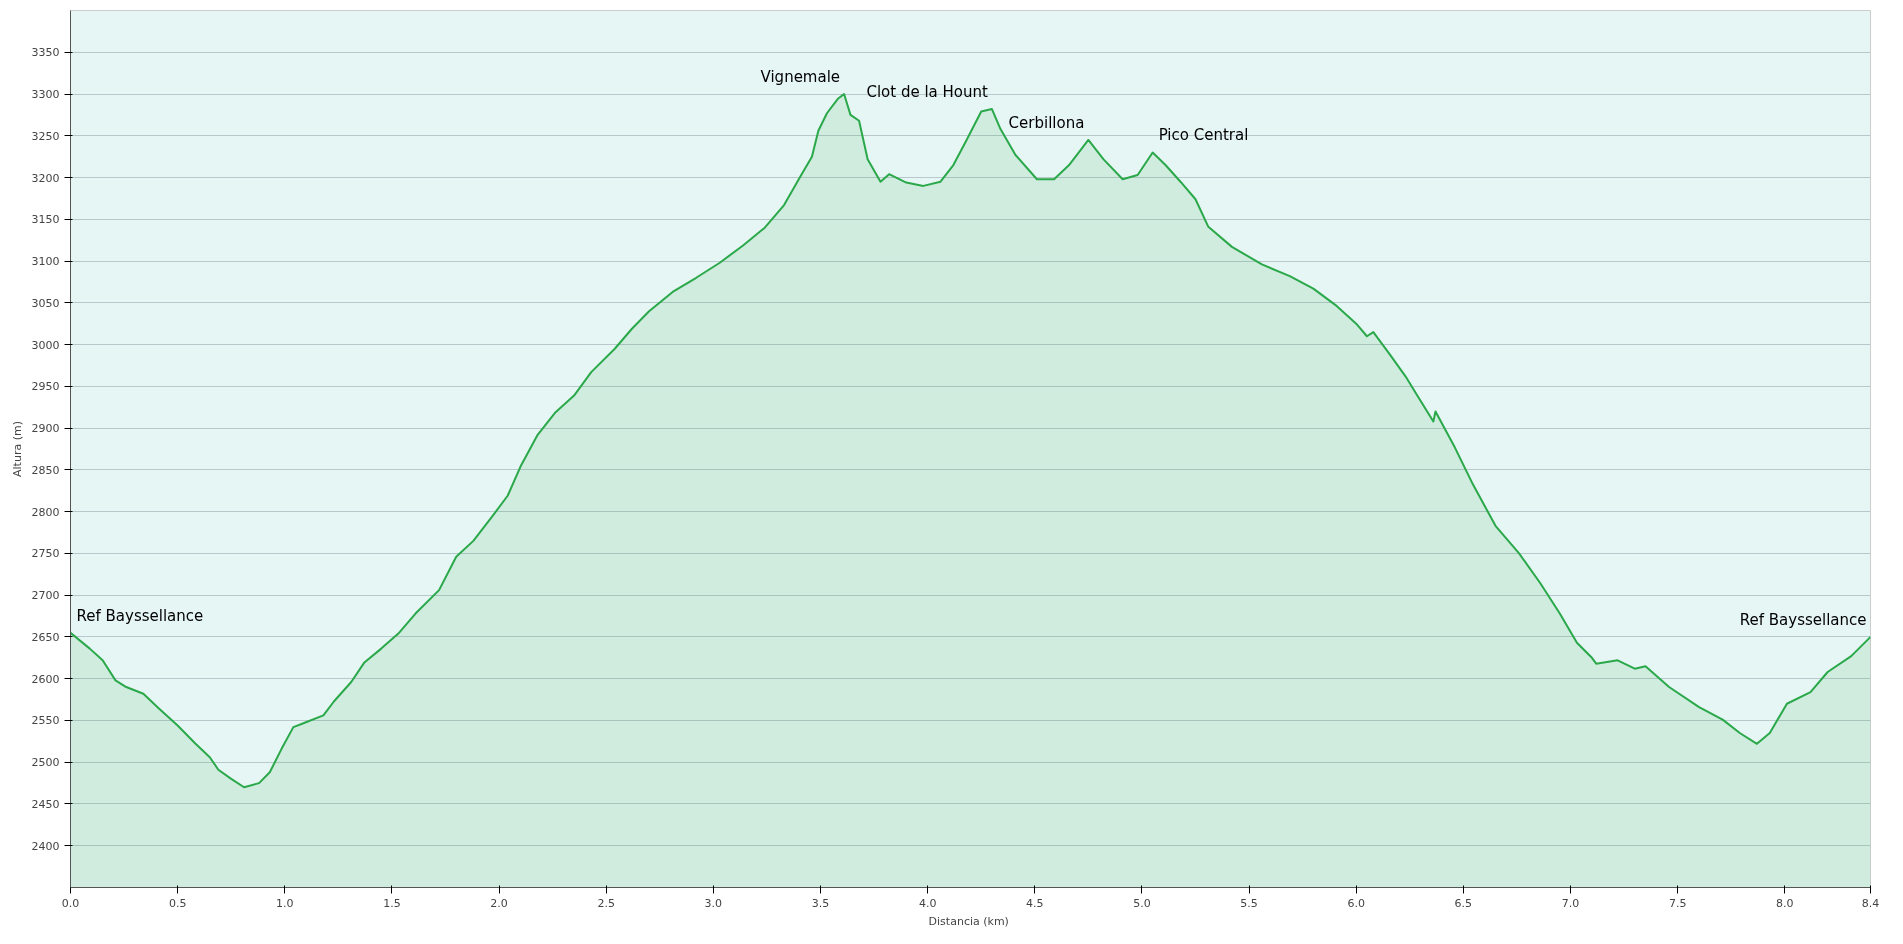 This screenshot has height=944, width=1903. I want to click on x-tick-label: 2.5, so click(606, 903).